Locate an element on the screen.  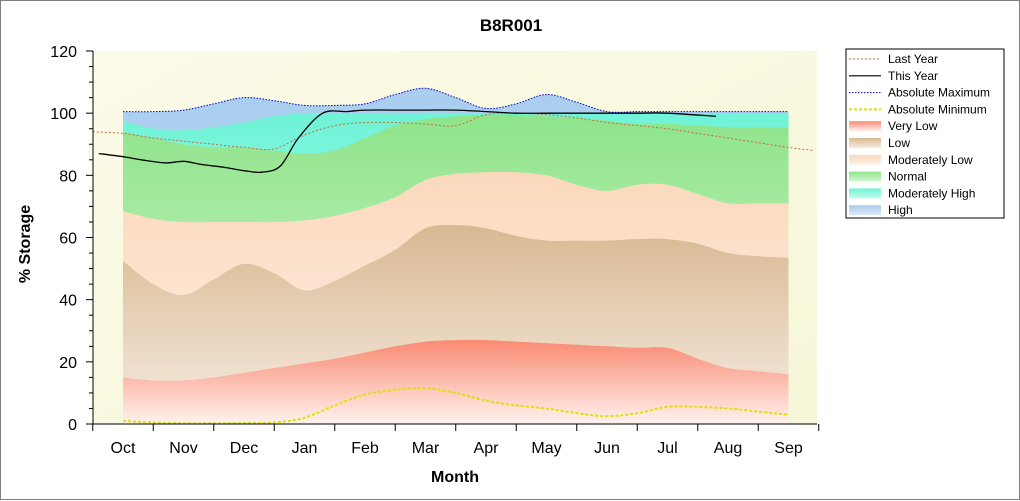
x-tick-label: Sep is located at coordinates (788, 448).